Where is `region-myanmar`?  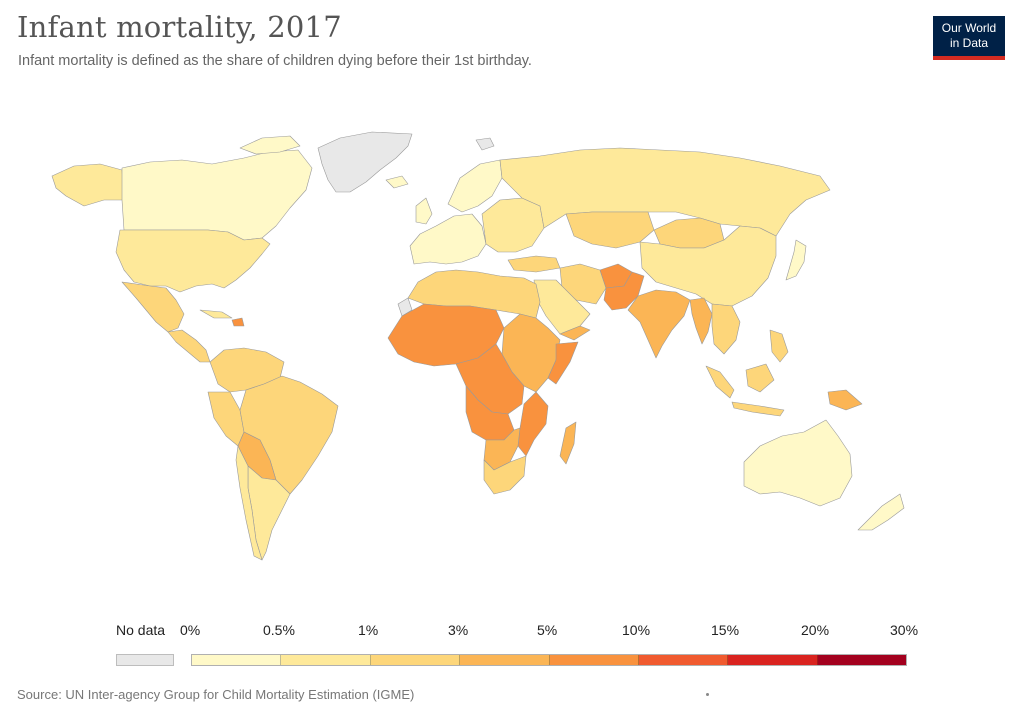 region-myanmar is located at coordinates (701, 321).